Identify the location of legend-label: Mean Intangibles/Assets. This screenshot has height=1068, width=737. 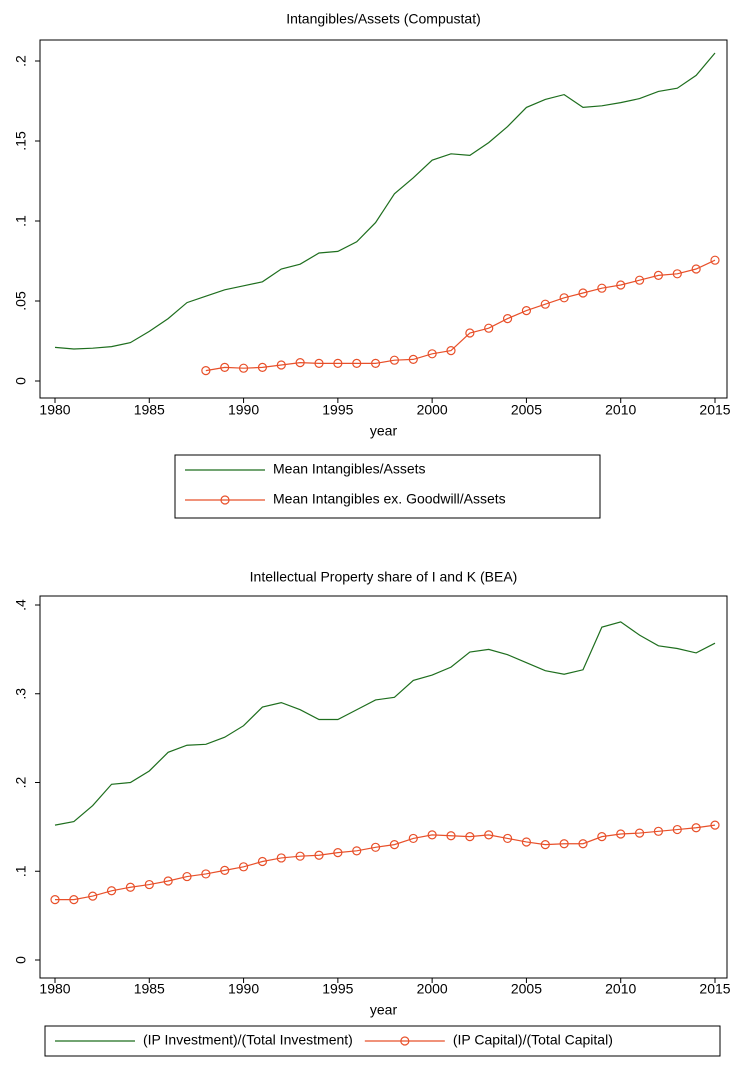
(349, 469).